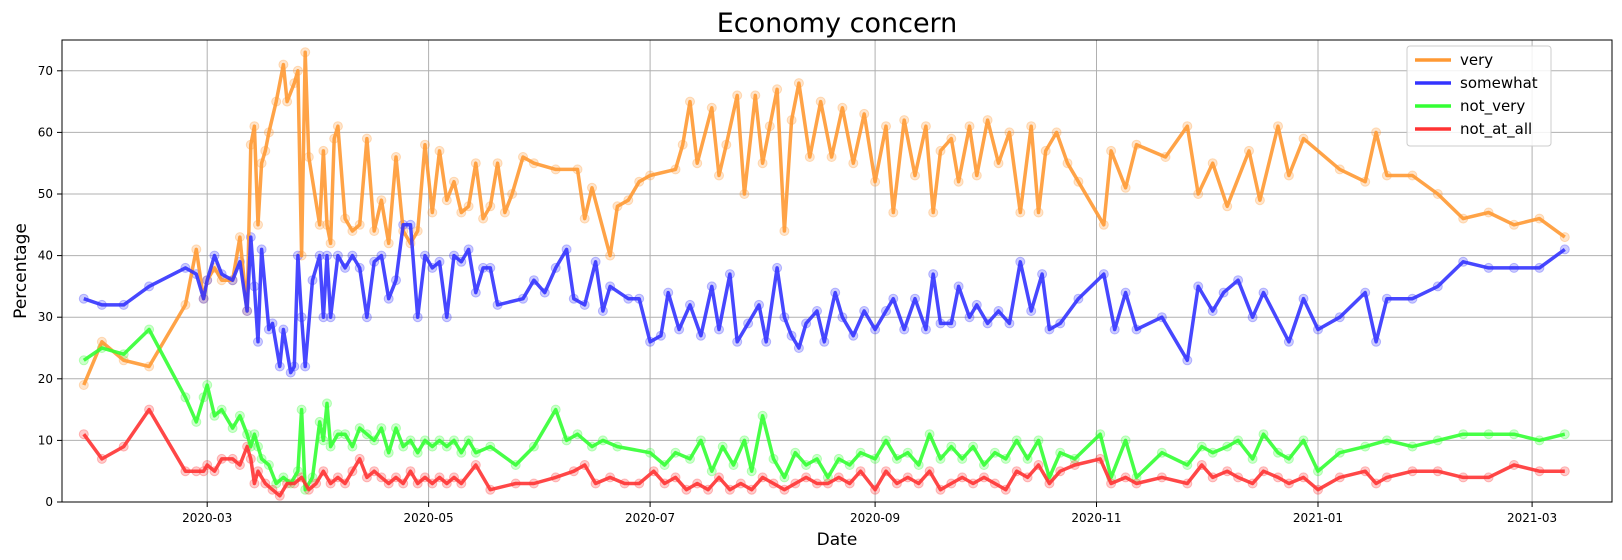  Describe the element at coordinates (1096, 518) in the screenshot. I see `x-tick-label: 2020-11` at that location.